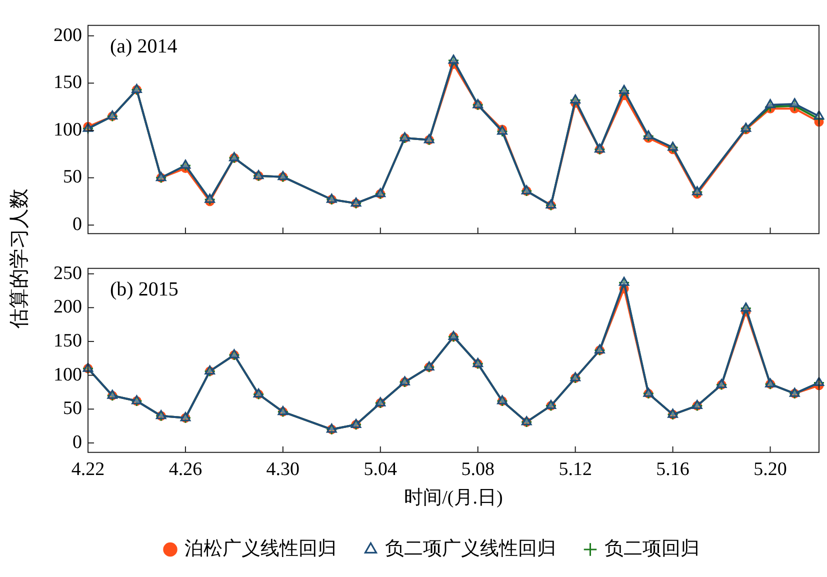 The image size is (827, 577). What do you see at coordinates (68, 273) in the screenshot?
I see `y-tick-label: 250` at bounding box center [68, 273].